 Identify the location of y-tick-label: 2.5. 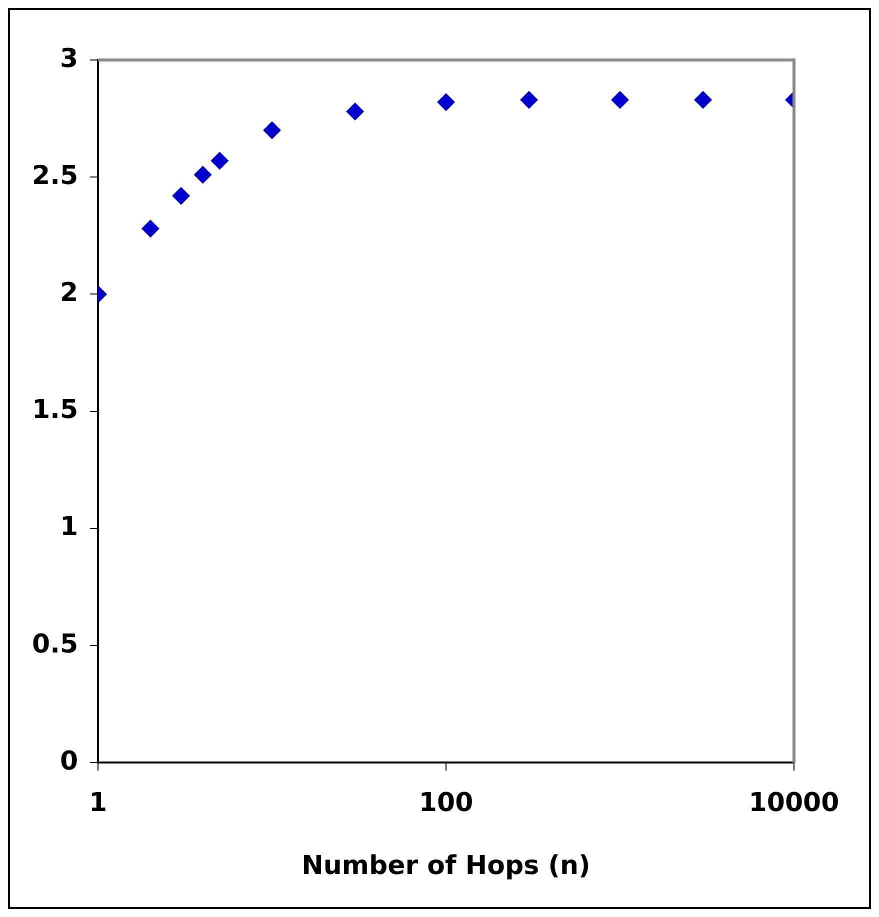
(55, 175).